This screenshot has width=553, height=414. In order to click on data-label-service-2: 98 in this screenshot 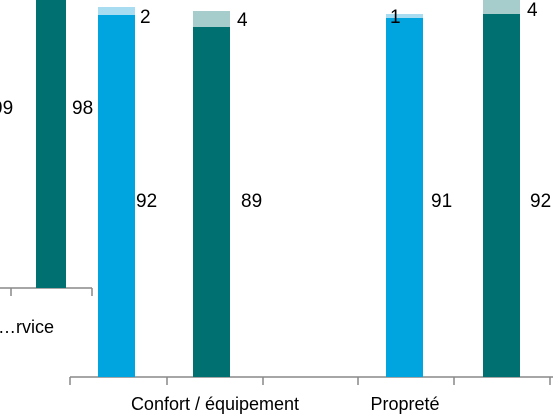, I will do `click(82, 108)`.